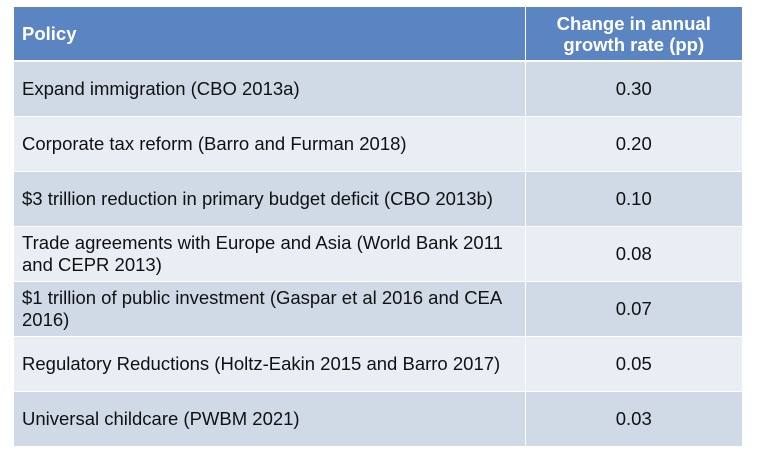 This screenshot has height=456, width=764. I want to click on header-policy: Policy, so click(269, 34).